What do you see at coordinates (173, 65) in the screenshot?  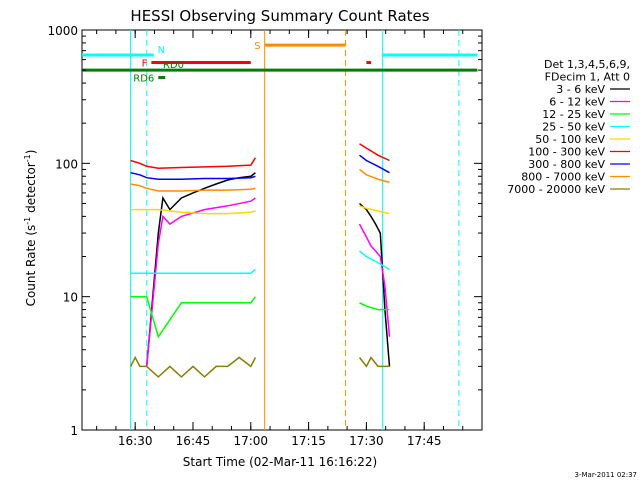 I see `flag-rd0-label: RD0` at bounding box center [173, 65].